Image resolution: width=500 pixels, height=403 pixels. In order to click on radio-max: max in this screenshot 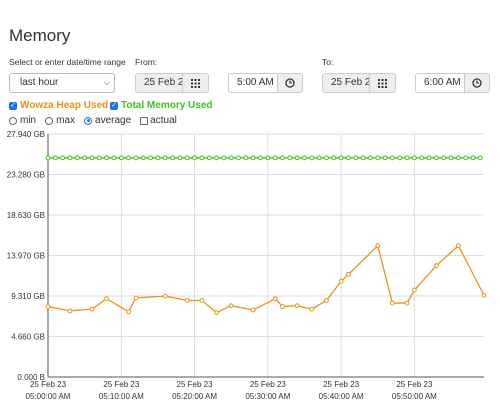, I will do `click(60, 120)`.